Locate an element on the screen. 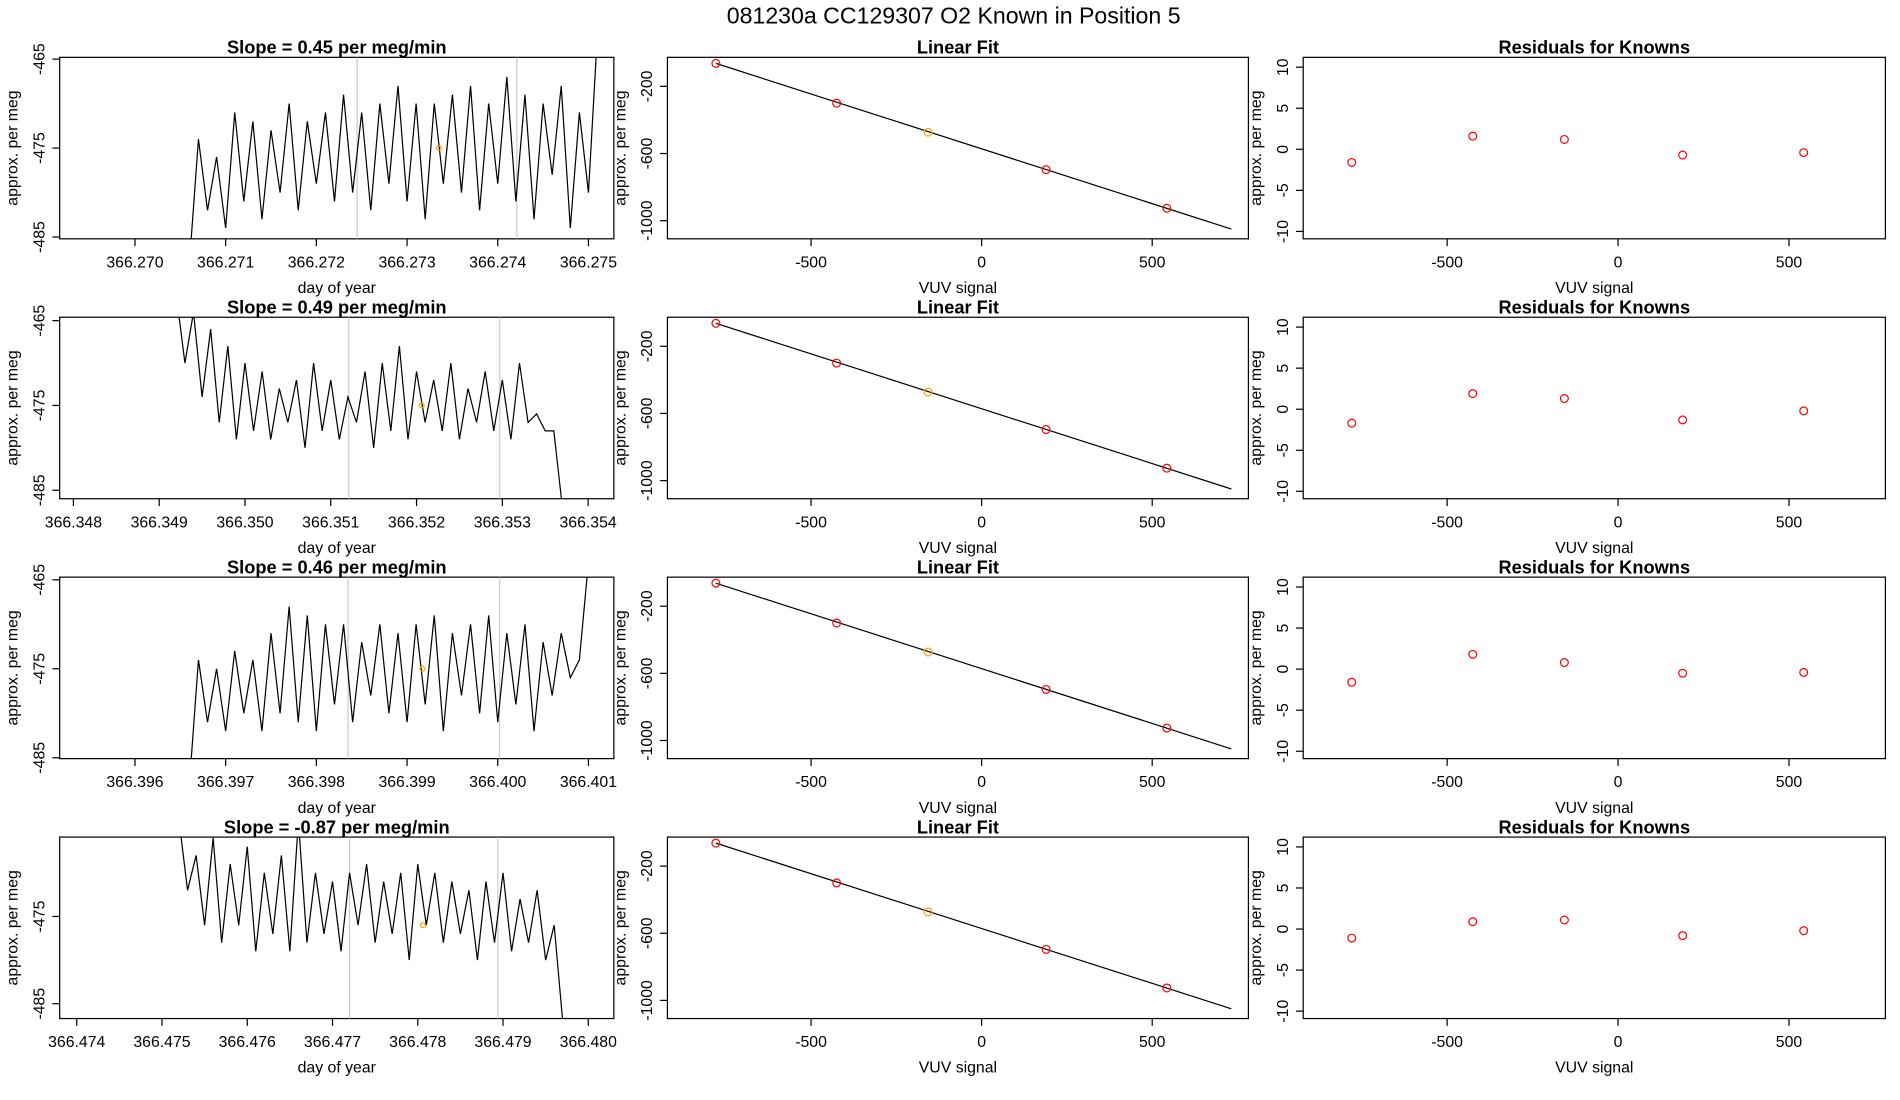 The height and width of the screenshot is (1100, 1900). y-tick-label: -200 is located at coordinates (647, 866).